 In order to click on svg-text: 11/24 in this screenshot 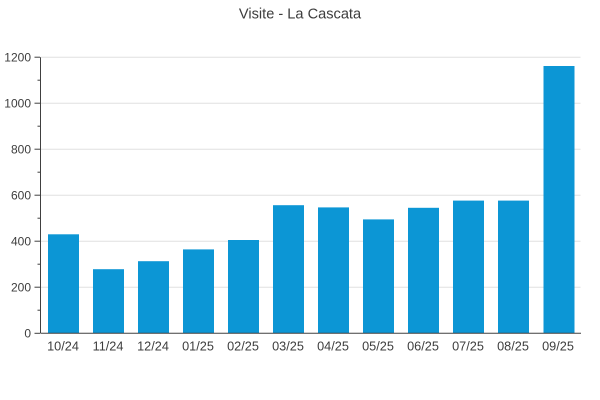, I will do `click(108, 346)`.